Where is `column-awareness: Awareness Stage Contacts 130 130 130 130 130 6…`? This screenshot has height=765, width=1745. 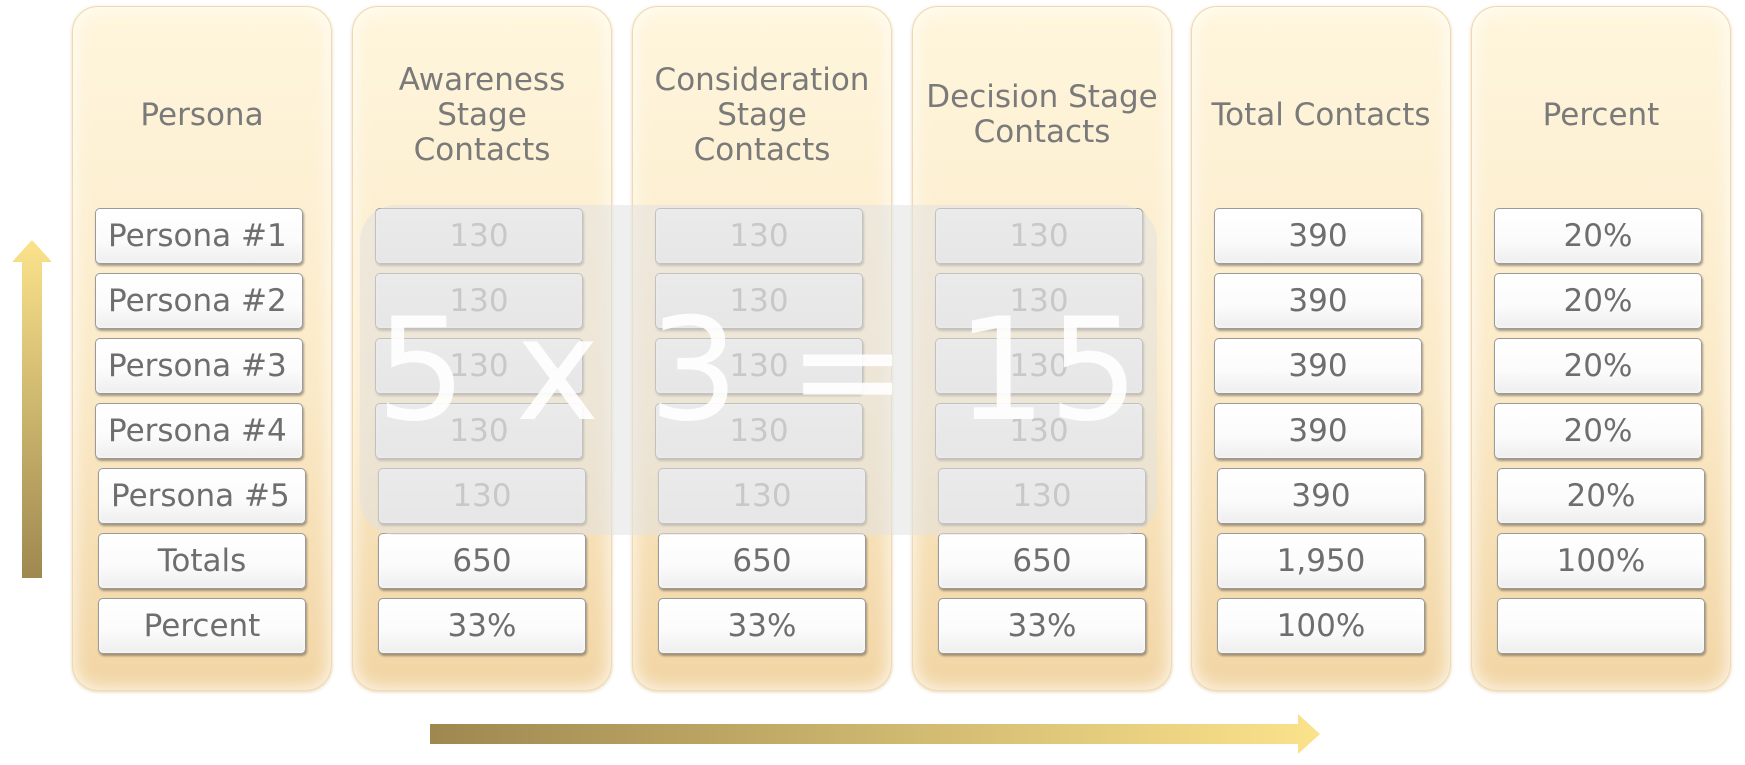 column-awareness: Awareness Stage Contacts 130 130 130 130 130 6… is located at coordinates (482, 348).